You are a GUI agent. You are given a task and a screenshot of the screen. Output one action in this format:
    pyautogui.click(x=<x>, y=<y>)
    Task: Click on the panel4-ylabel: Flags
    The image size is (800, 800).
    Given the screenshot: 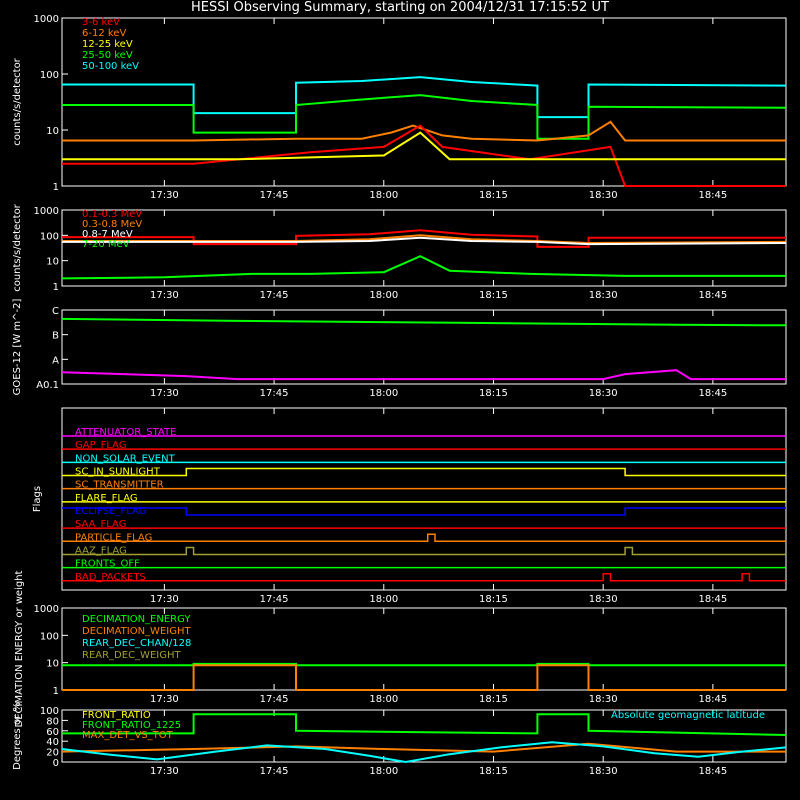 What is the action you would take?
    pyautogui.click(x=37, y=499)
    